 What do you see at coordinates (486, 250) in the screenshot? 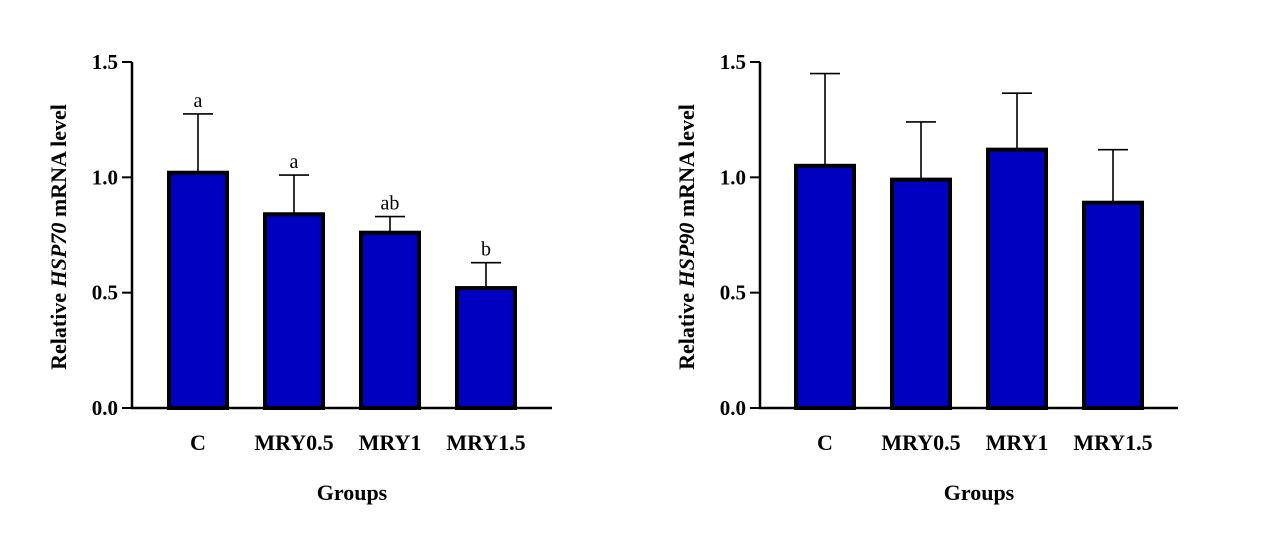
I see `significance-letter: b` at bounding box center [486, 250].